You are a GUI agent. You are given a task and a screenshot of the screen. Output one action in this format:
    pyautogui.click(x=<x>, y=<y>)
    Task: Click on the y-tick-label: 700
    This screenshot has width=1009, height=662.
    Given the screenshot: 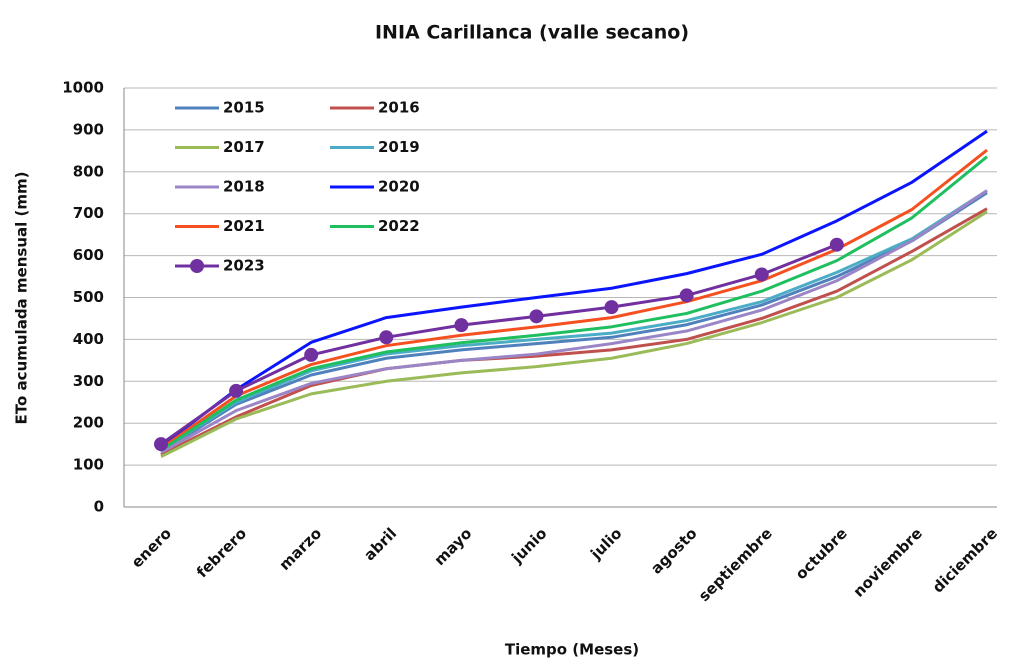 What is the action you would take?
    pyautogui.click(x=88, y=213)
    